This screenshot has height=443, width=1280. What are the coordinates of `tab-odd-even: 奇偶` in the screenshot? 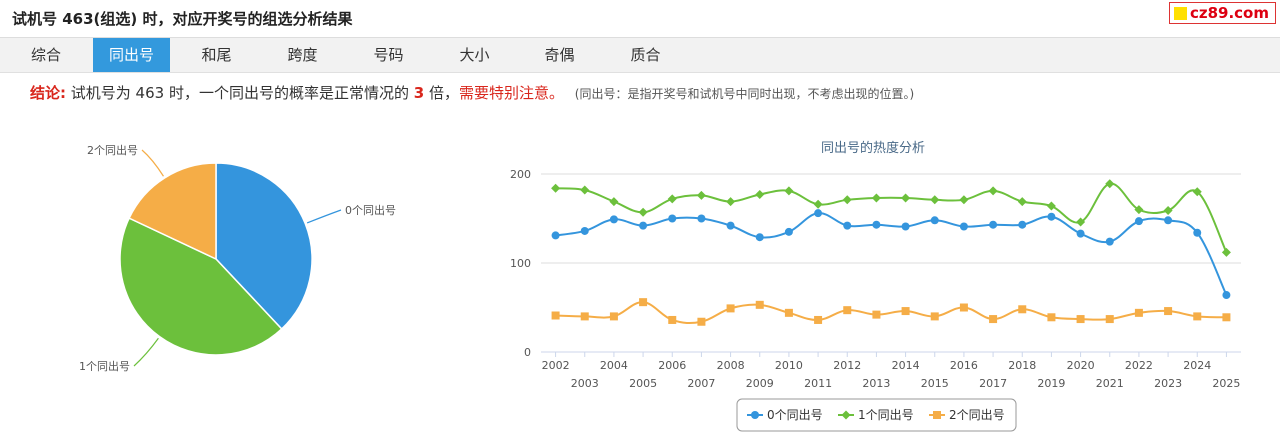 It's located at (559, 55).